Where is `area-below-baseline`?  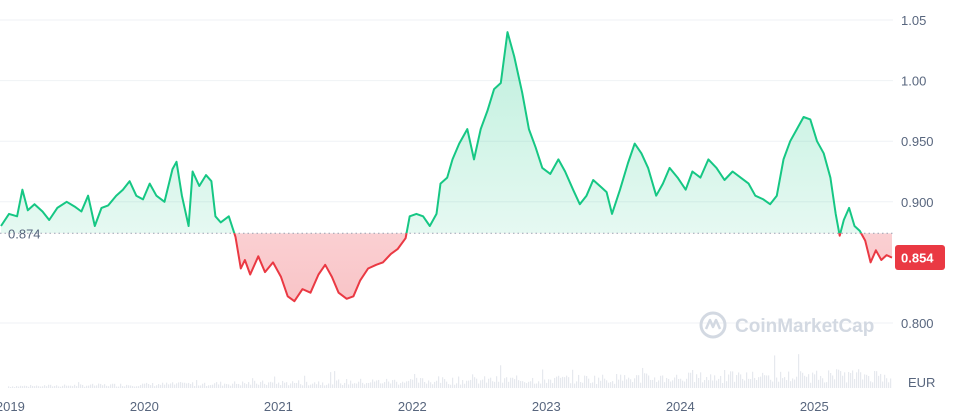
area-below-baseline is located at coordinates (563, 267).